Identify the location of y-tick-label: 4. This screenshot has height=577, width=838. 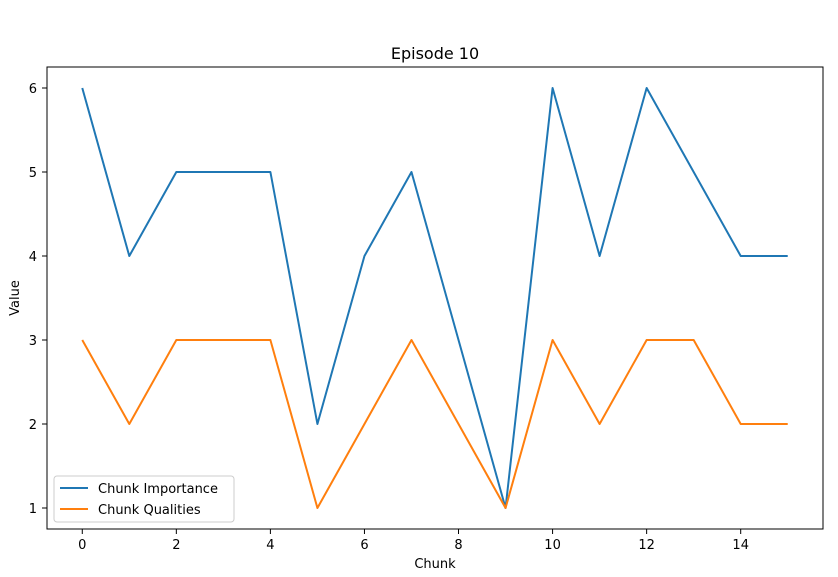
(33, 257).